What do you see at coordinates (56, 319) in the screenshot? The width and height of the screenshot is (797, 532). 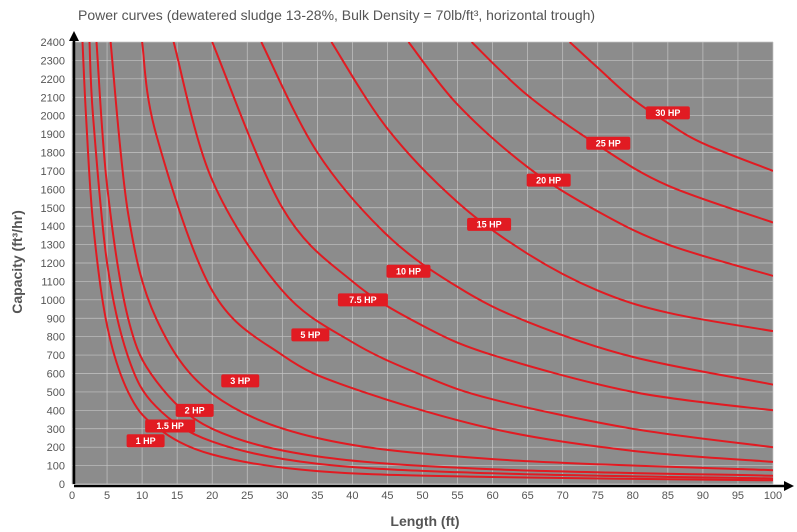 I see `y-tick-label: 900` at bounding box center [56, 319].